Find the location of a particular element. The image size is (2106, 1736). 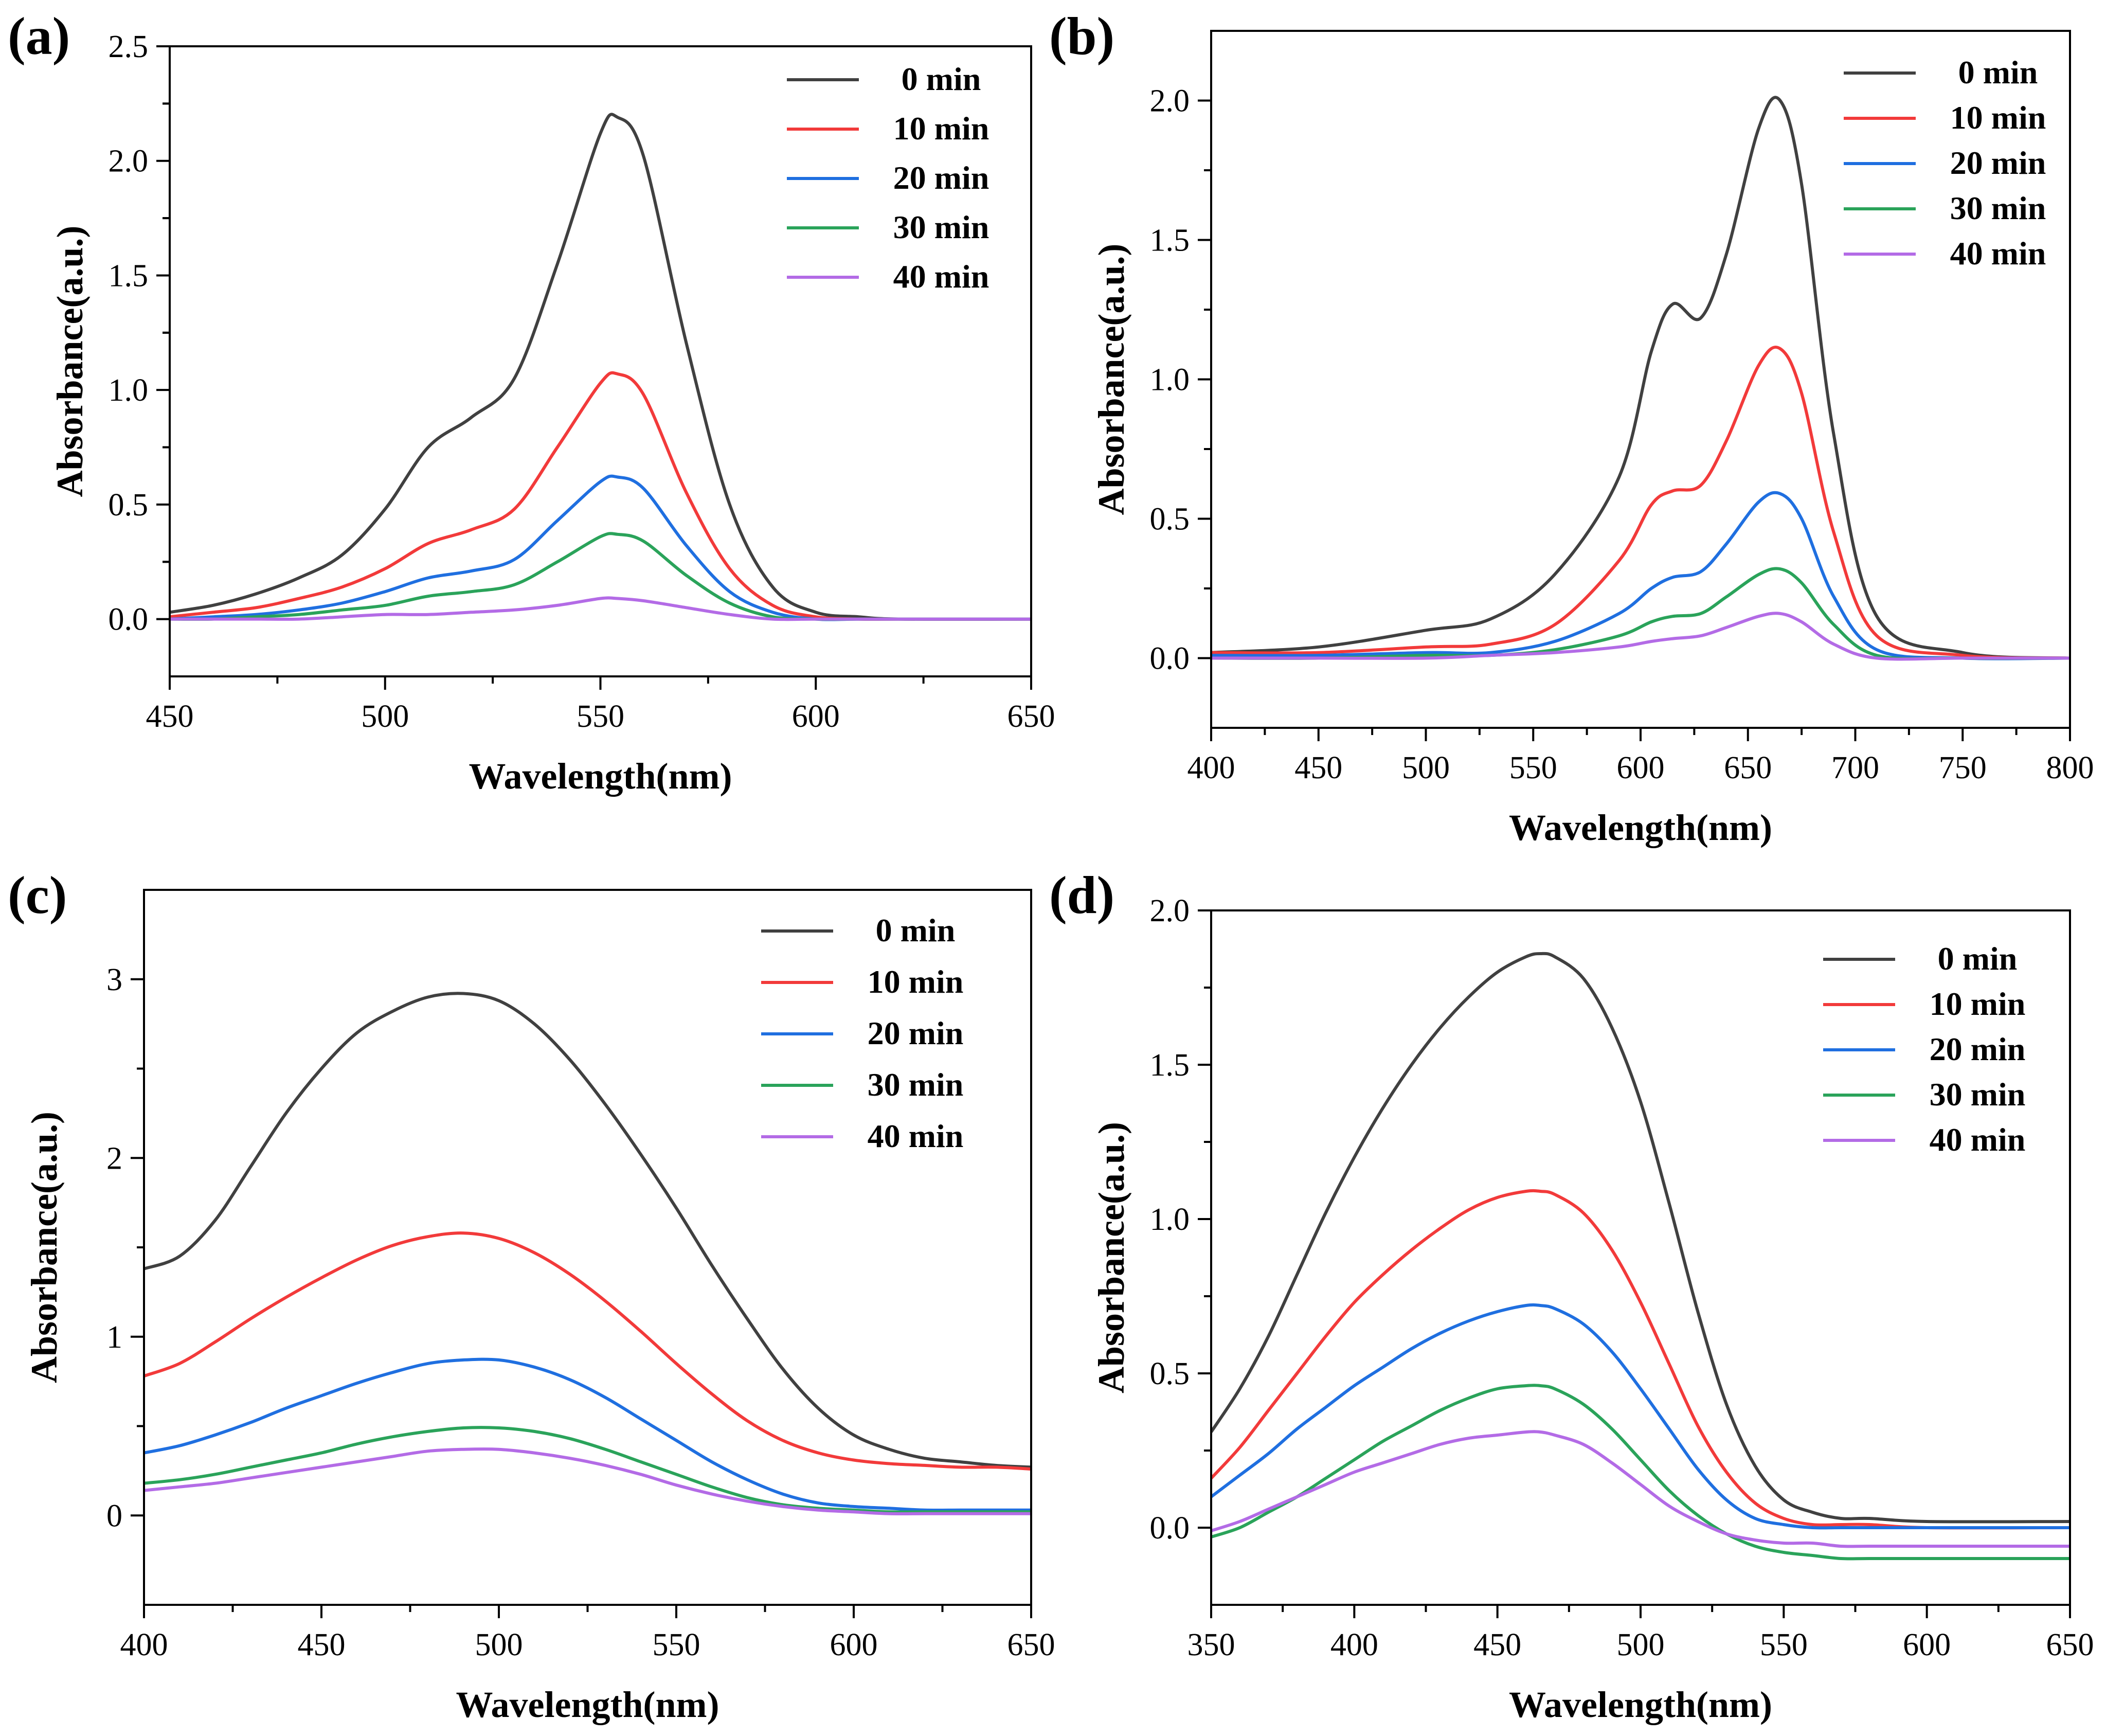

x-tick-label: 800 is located at coordinates (2070, 767).